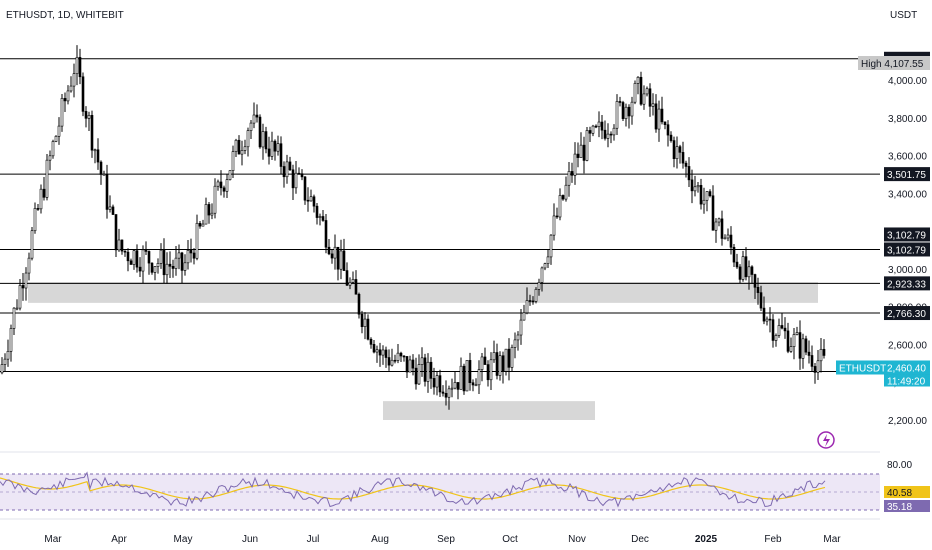 Image resolution: width=932 pixels, height=550 pixels. I want to click on axis-background, so click(906, 275).